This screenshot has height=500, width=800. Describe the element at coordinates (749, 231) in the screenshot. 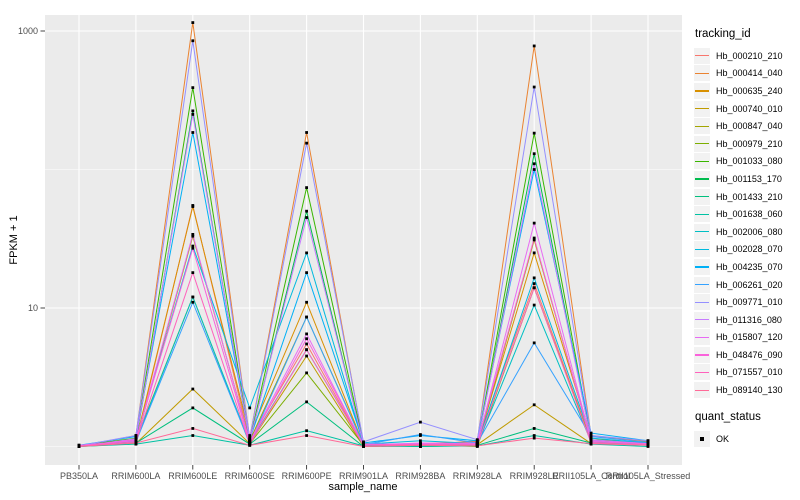

I see `legend-label: Hb_002006_080` at that location.